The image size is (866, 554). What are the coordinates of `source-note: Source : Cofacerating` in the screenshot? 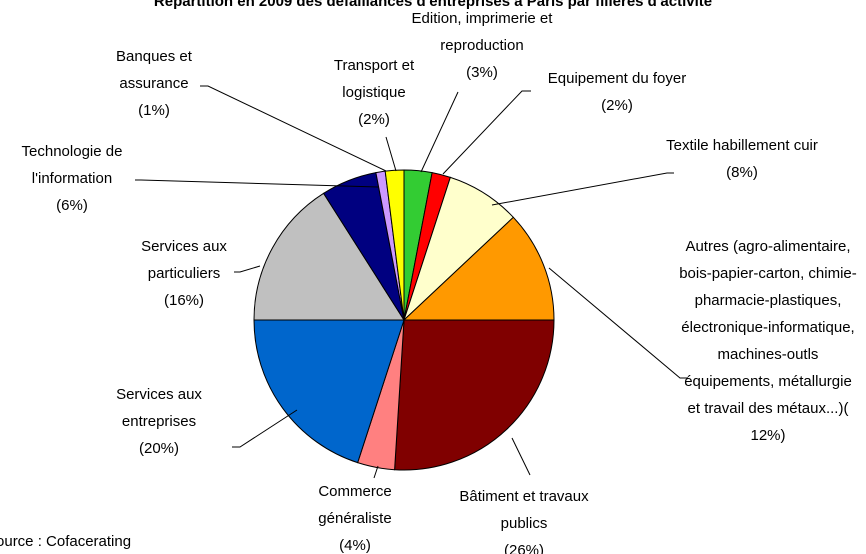 It's located at (66, 541).